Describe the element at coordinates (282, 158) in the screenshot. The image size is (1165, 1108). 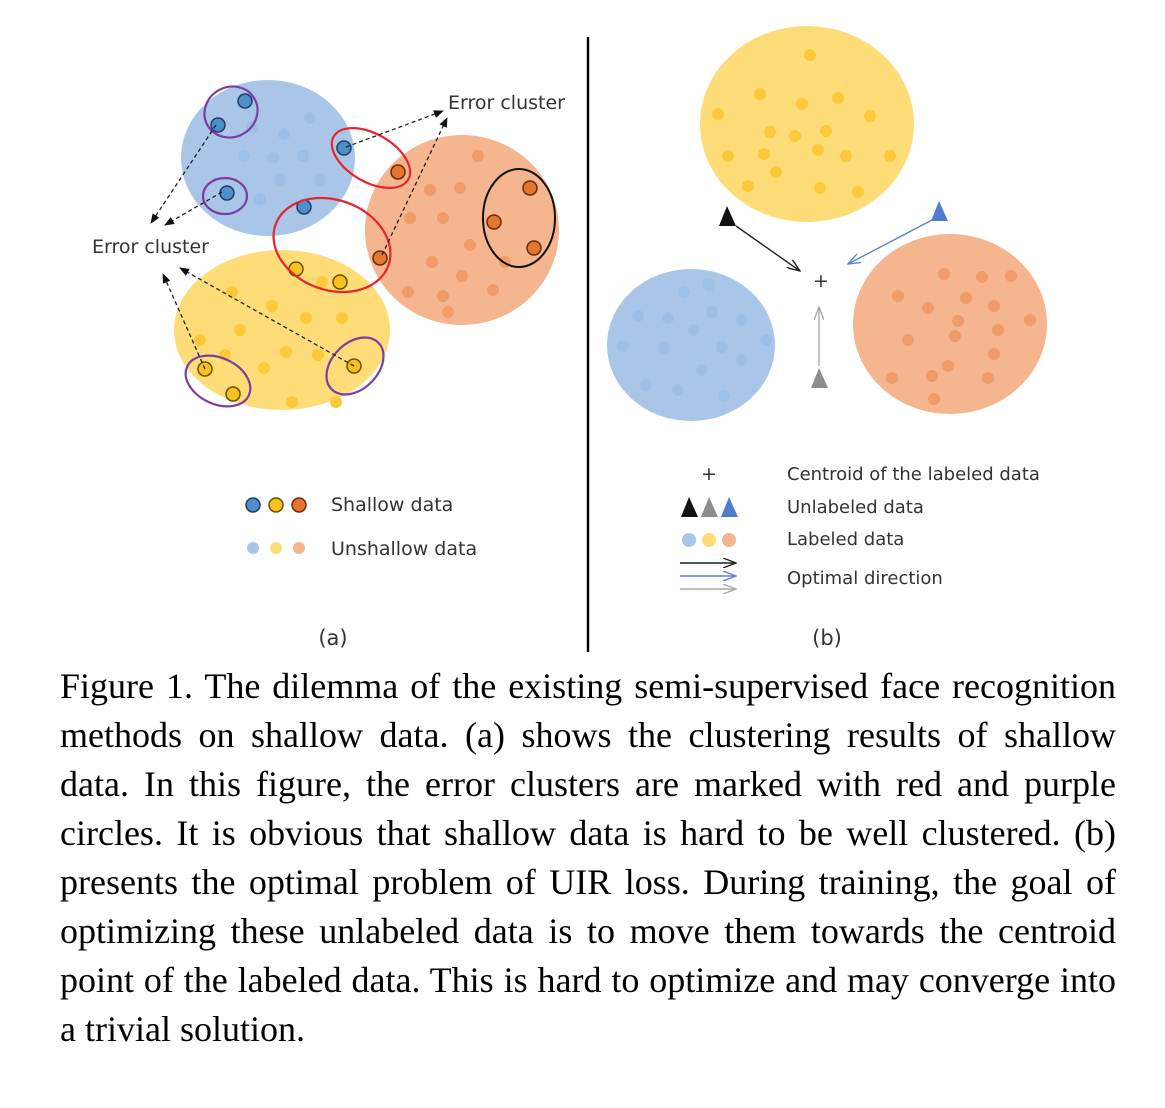
I see `blue-unshallow-points` at that location.